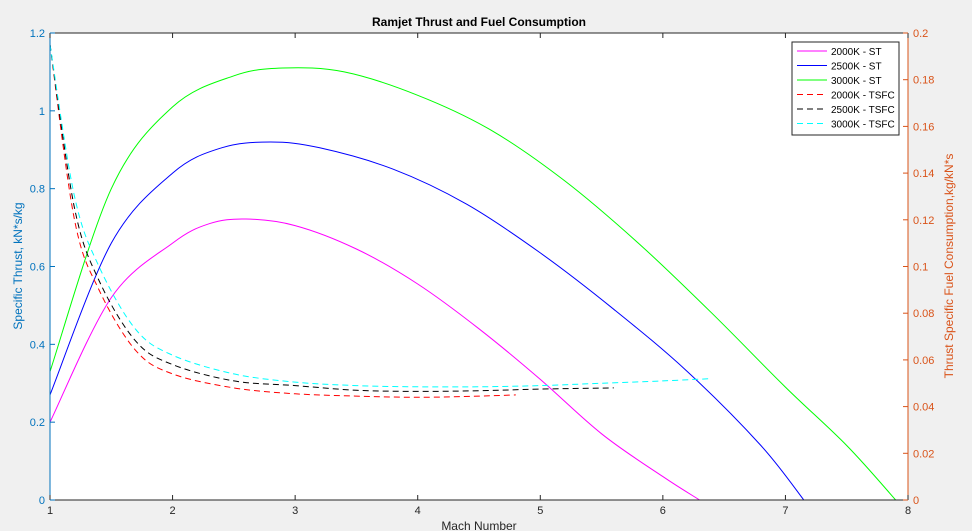 This screenshot has height=531, width=972. What do you see at coordinates (42, 112) in the screenshot?
I see `left-y-tick-label: 1` at bounding box center [42, 112].